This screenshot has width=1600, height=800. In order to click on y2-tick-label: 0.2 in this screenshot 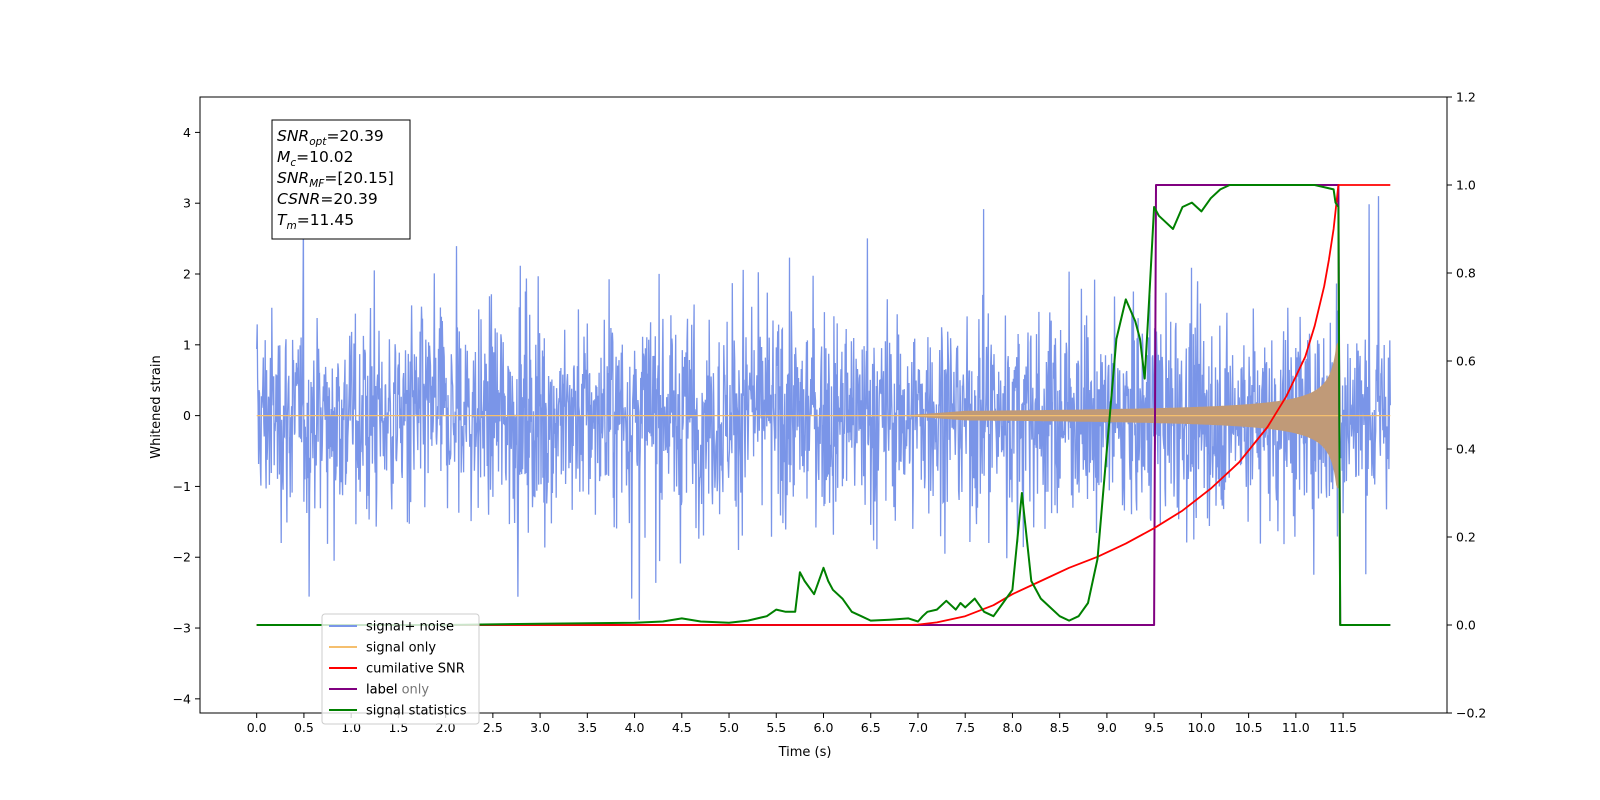, I will do `click(1466, 537)`.